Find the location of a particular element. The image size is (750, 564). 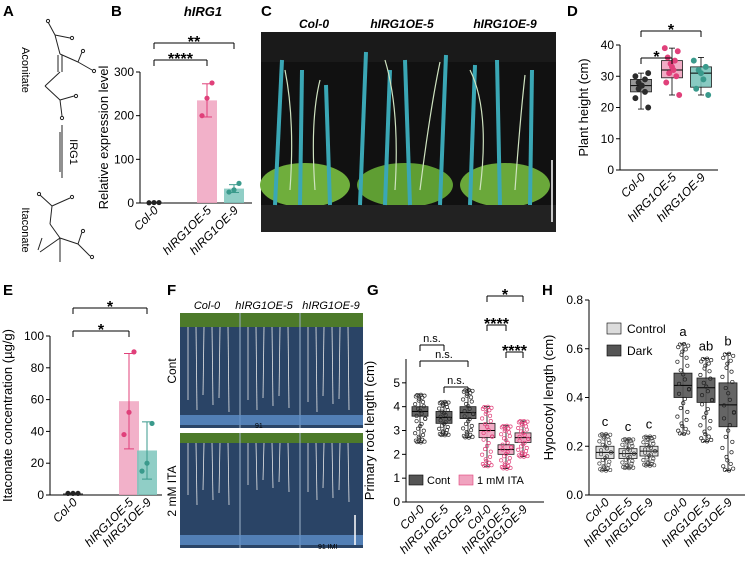

panel-c-photo is located at coordinates (408, 132).